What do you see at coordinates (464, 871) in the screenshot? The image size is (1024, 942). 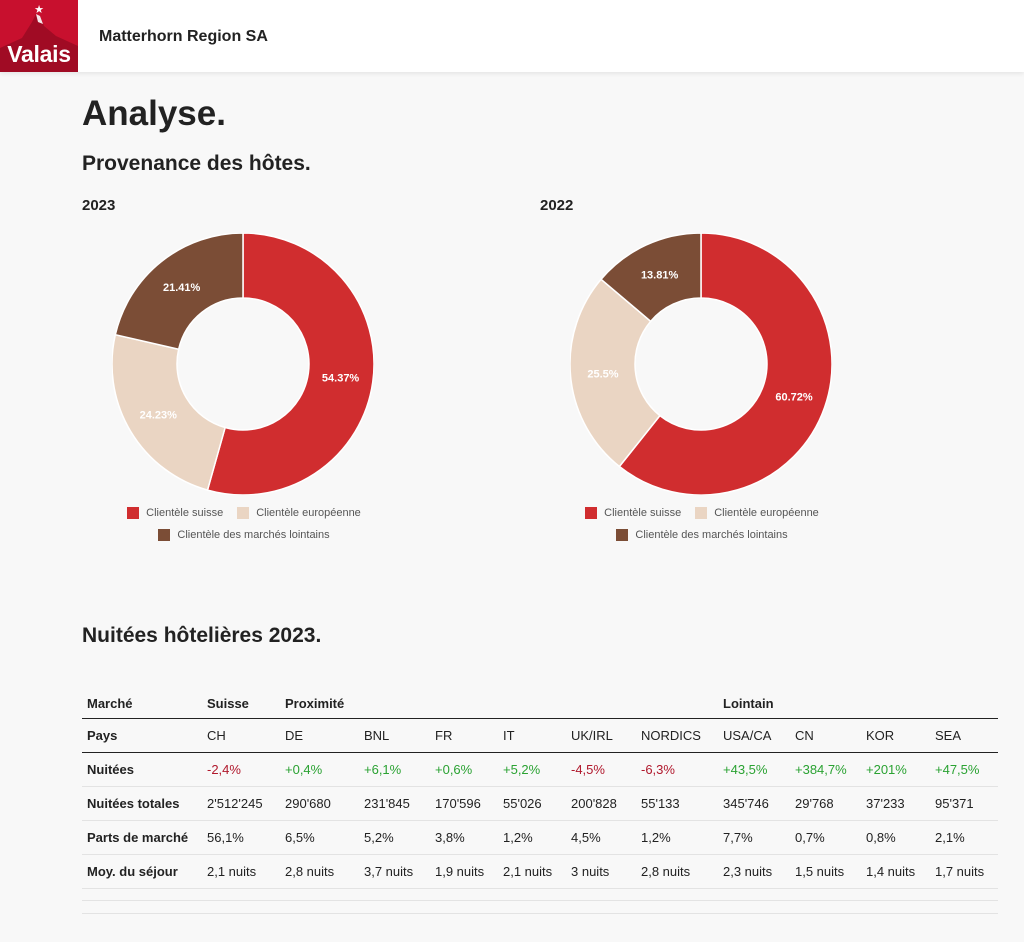 I see `table-cell: 1,9 nuits` at bounding box center [464, 871].